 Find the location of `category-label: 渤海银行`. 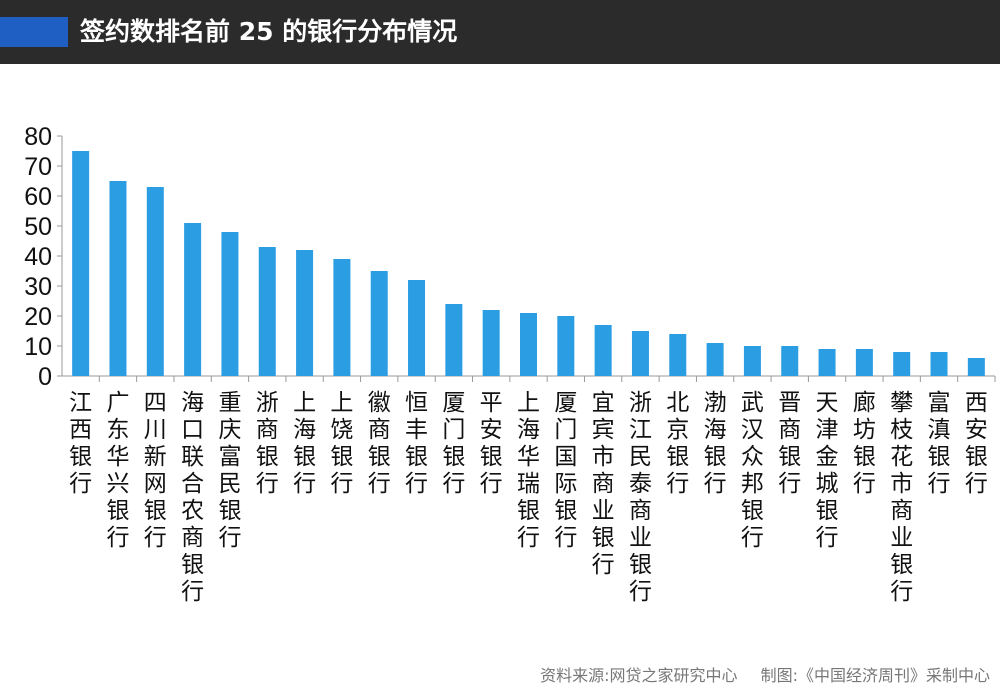

category-label: 渤海银行 is located at coordinates (715, 443).